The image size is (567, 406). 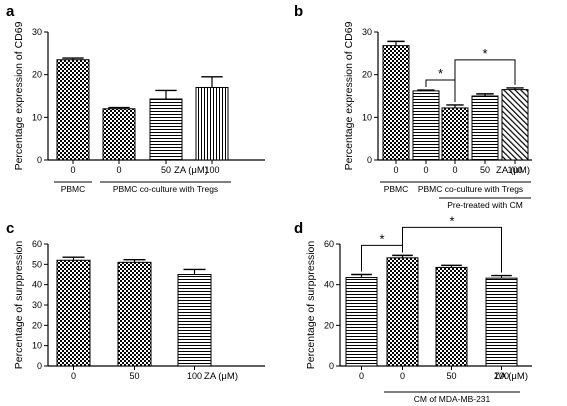 I want to click on panel-letter: c, so click(x=10, y=228).